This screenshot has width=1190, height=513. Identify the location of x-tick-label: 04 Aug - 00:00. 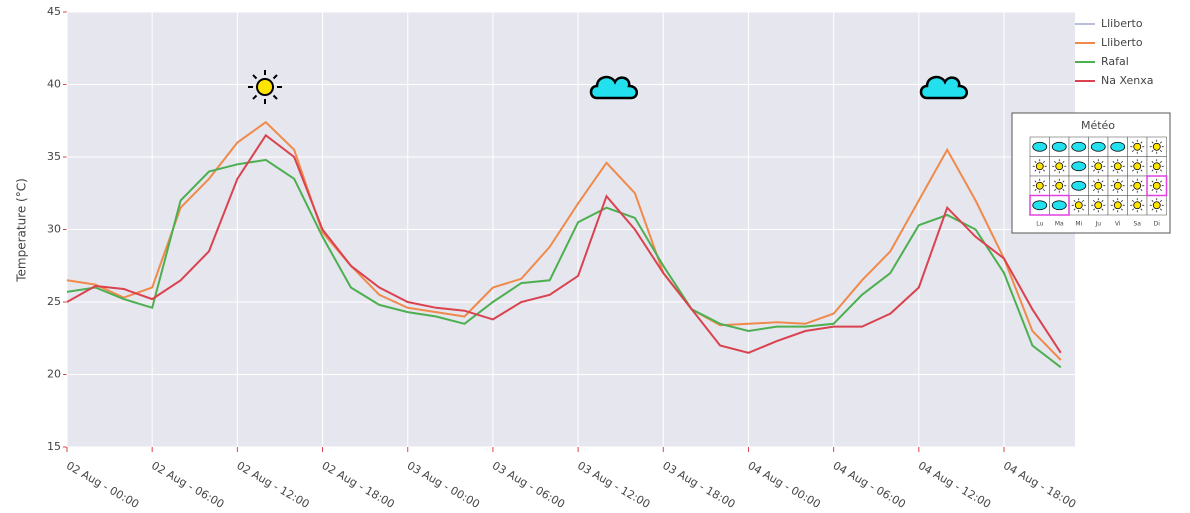
(783, 485).